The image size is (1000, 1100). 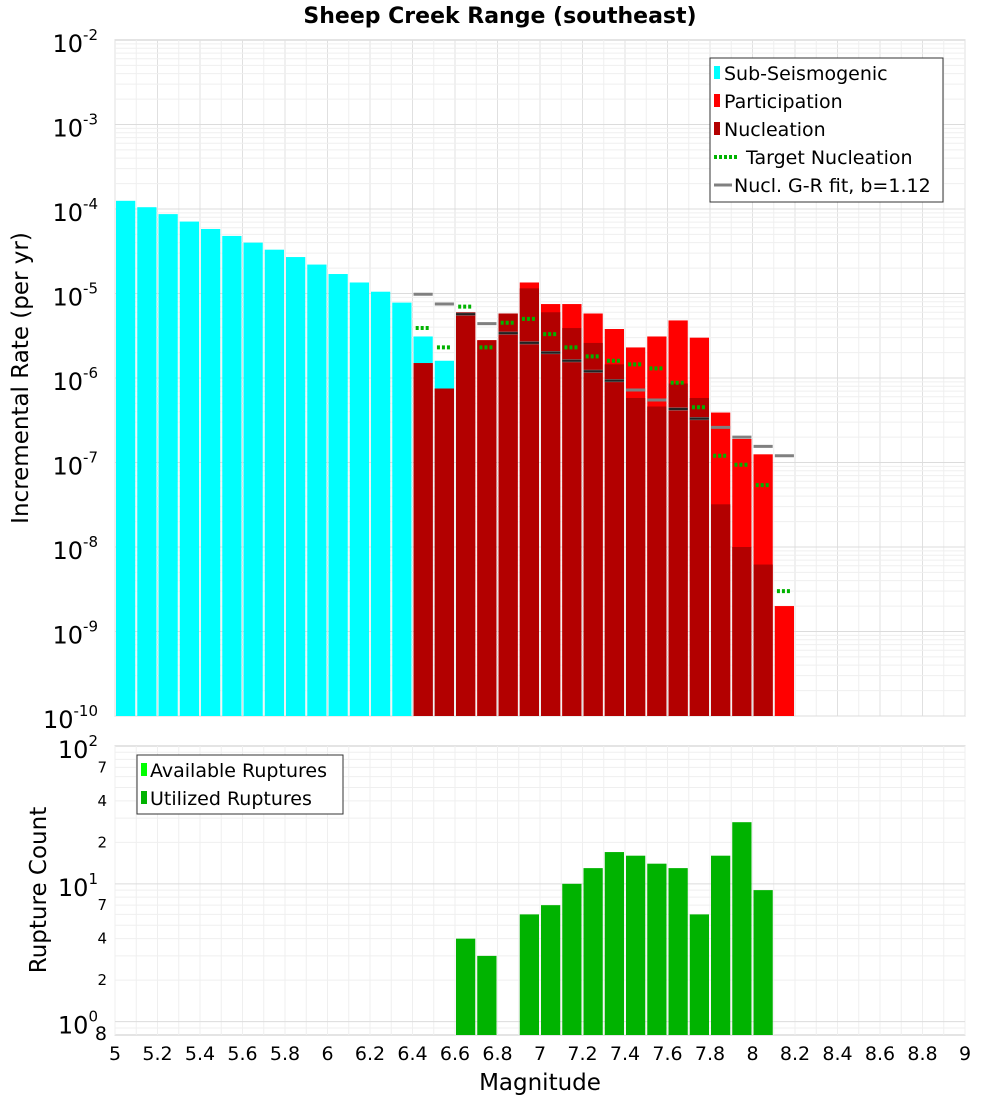 I want to click on participation-bar, so click(x=784, y=661).